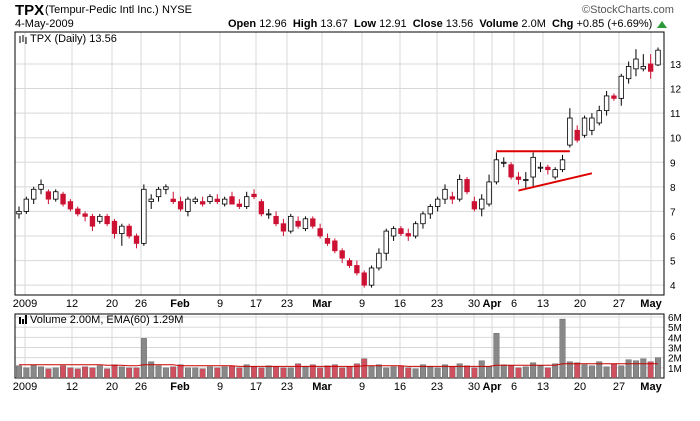 The image size is (700, 421). What do you see at coordinates (72, 304) in the screenshot?
I see `x-tick-label: 12` at bounding box center [72, 304].